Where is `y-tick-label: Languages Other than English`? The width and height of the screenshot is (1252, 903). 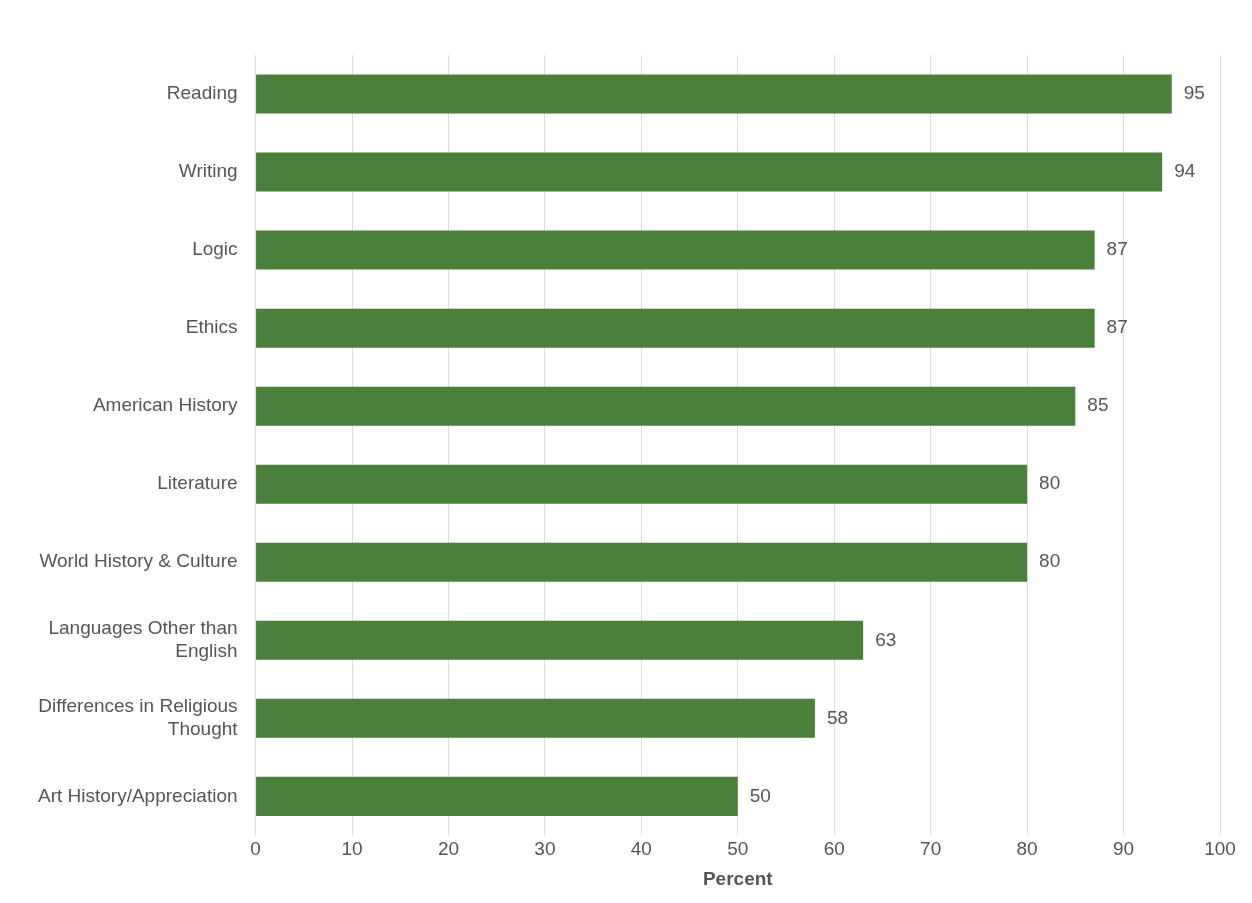
y-tick-label: Languages Other than English is located at coordinates (143, 639).